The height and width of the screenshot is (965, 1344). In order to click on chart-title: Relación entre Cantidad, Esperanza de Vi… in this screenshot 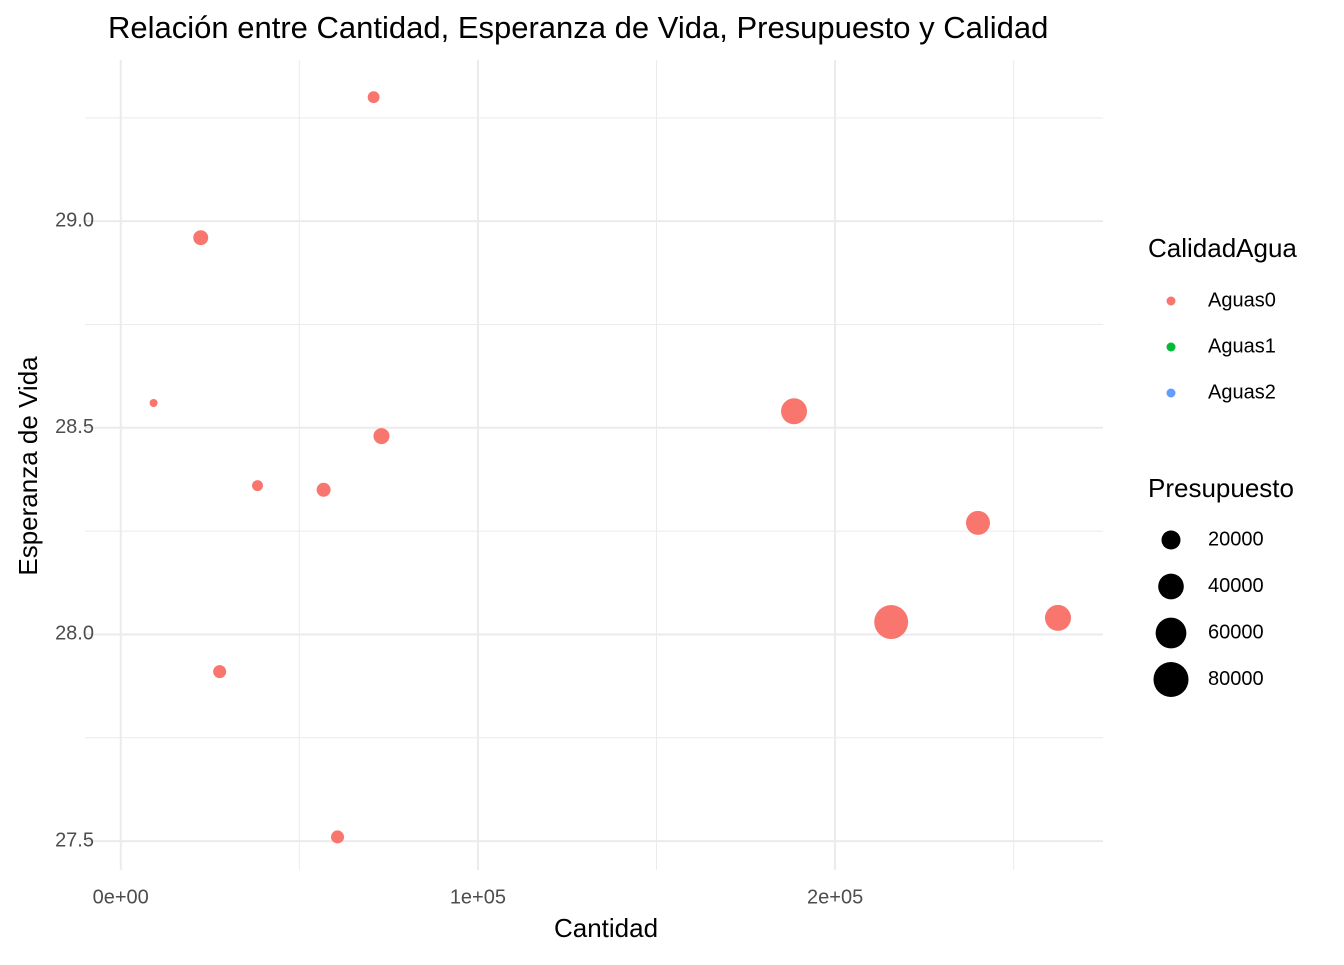, I will do `click(578, 27)`.